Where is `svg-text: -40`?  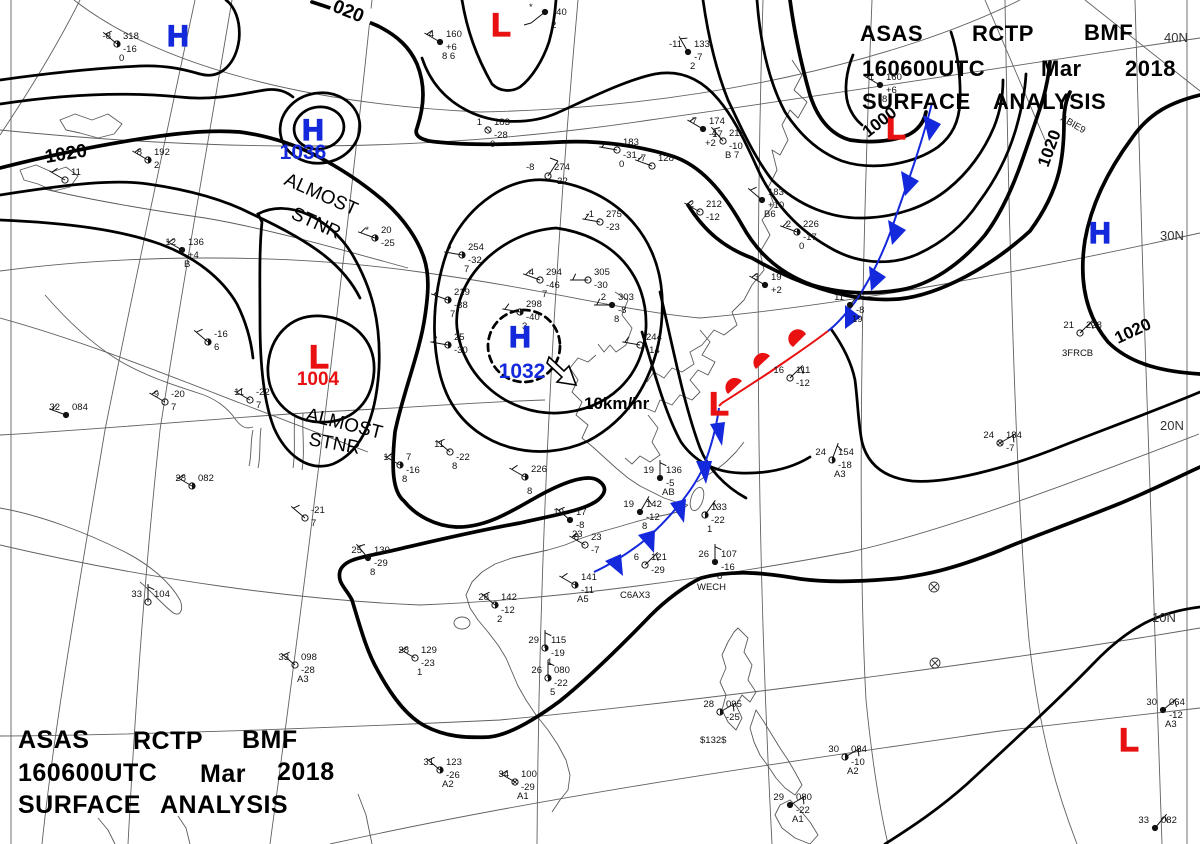
svg-text: -40 is located at coordinates (533, 317).